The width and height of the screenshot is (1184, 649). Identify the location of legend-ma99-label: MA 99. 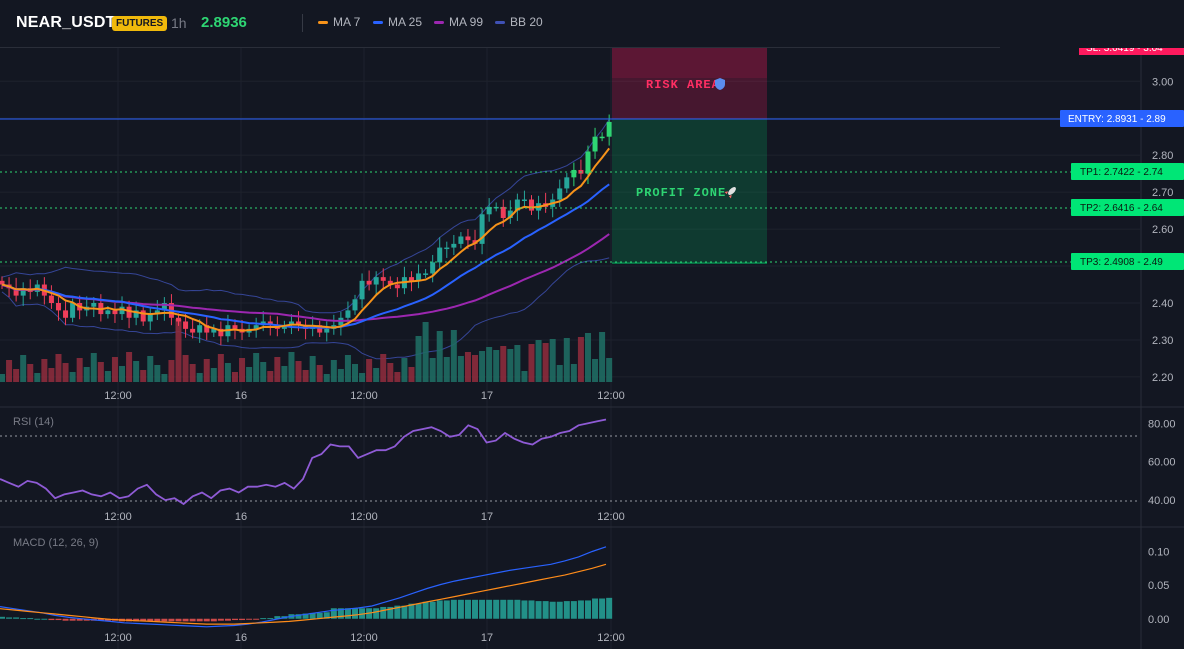
(466, 22).